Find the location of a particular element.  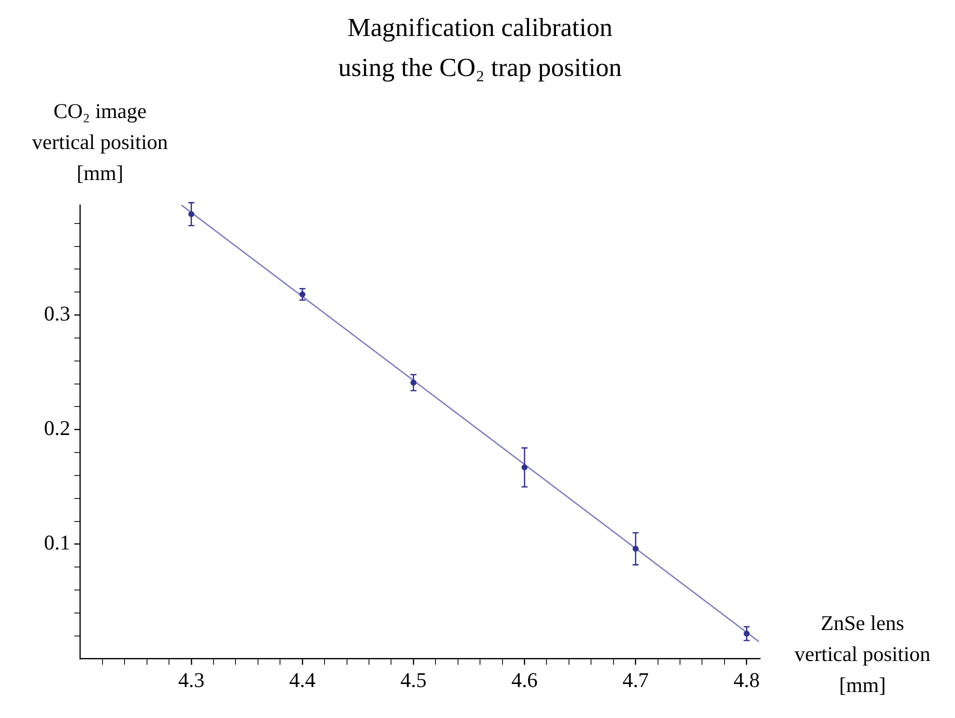

x-tick-label: 4.8 is located at coordinates (747, 680).